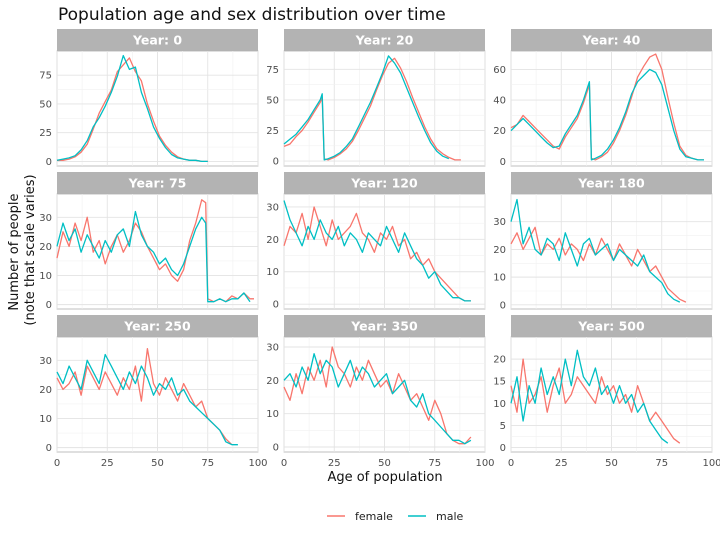 The image size is (720, 540). Describe the element at coordinates (395, 516) in the screenshot. I see `legend: female male` at that location.